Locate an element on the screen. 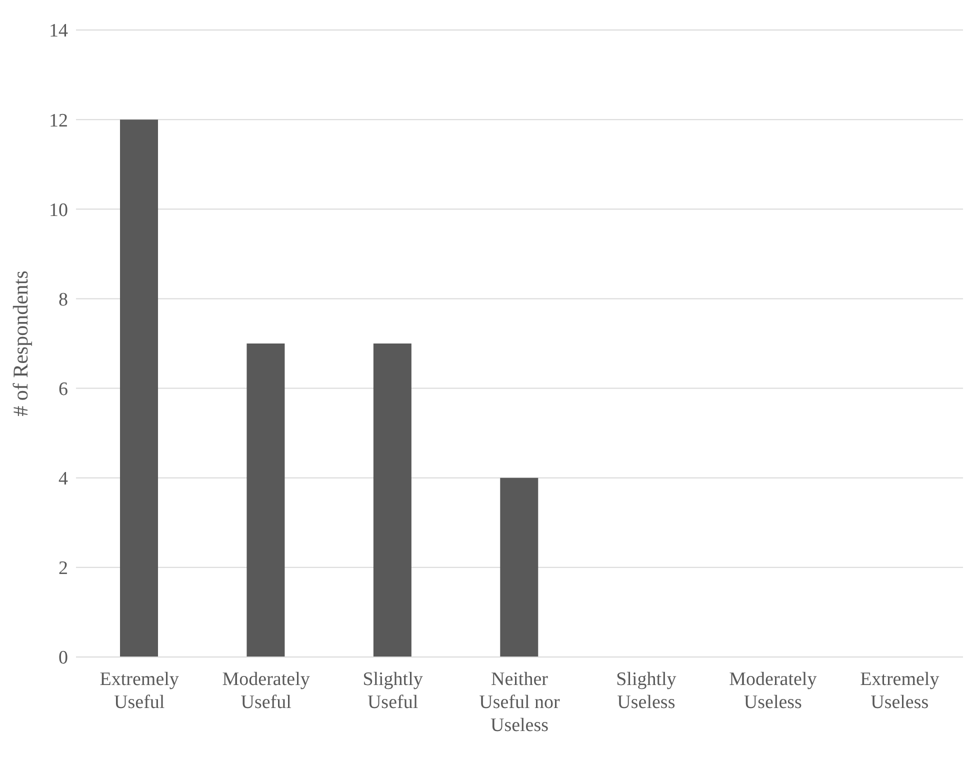 This screenshot has width=969, height=771. y-tick-label: 12 is located at coordinates (58, 121).